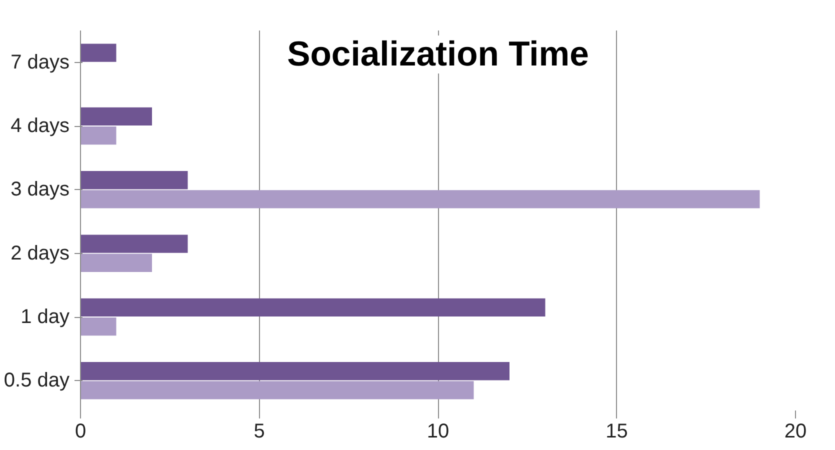 Image resolution: width=835 pixels, height=450 pixels. I want to click on y-tick-label: 4 days, so click(40, 126).